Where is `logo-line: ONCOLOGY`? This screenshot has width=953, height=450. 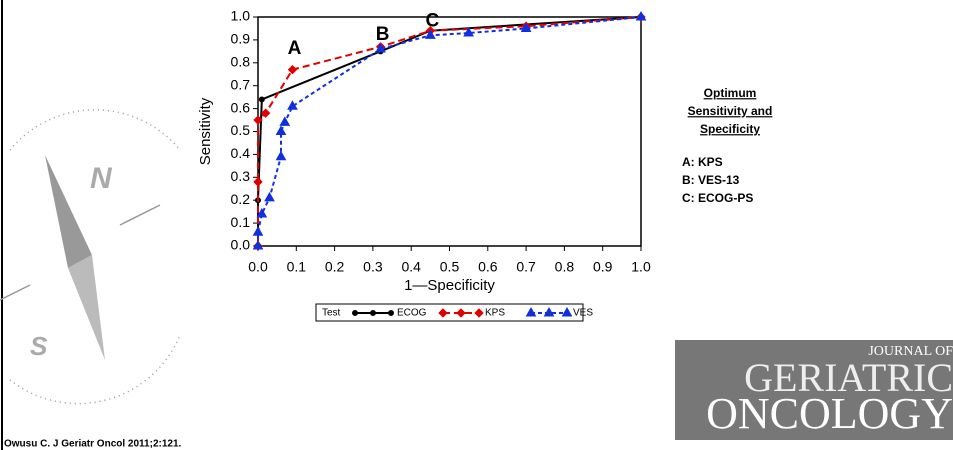 logo-line: ONCOLOGY is located at coordinates (829, 413).